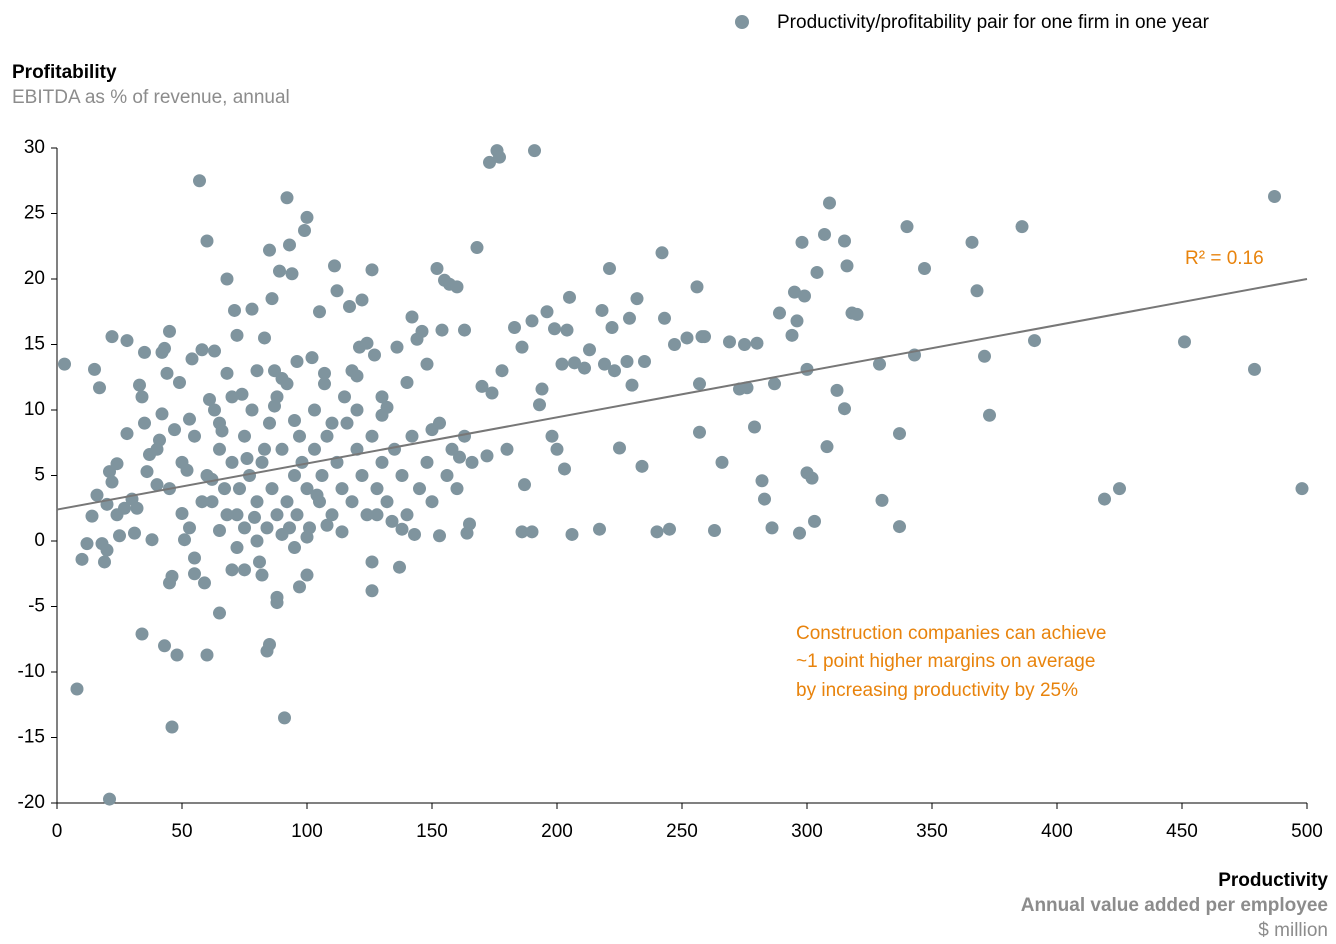 This screenshot has width=1336, height=944. Describe the element at coordinates (39, 475) in the screenshot. I see `y-tick-label: 5` at that location.